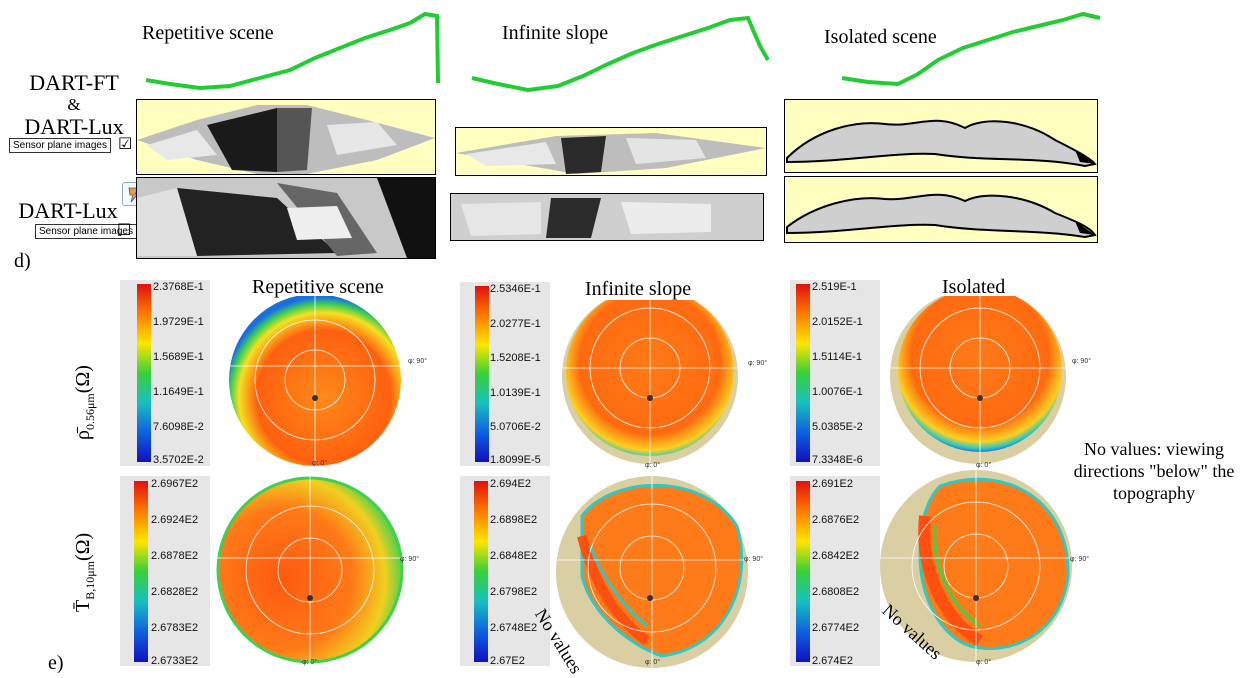  Describe the element at coordinates (418, 361) in the screenshot. I see `phi90-r1: φ: 90°` at that location.